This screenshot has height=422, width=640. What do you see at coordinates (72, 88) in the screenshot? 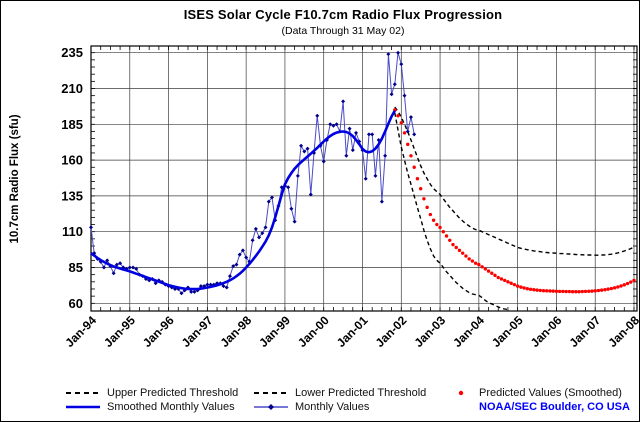
I see `svg-text: 210` at bounding box center [72, 88].